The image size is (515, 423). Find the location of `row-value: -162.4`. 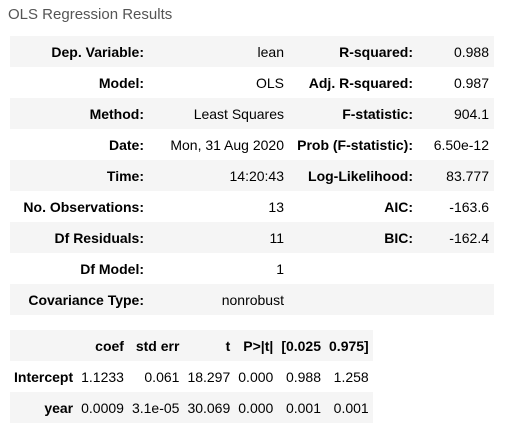

row-value: -162.4 is located at coordinates (456, 237).